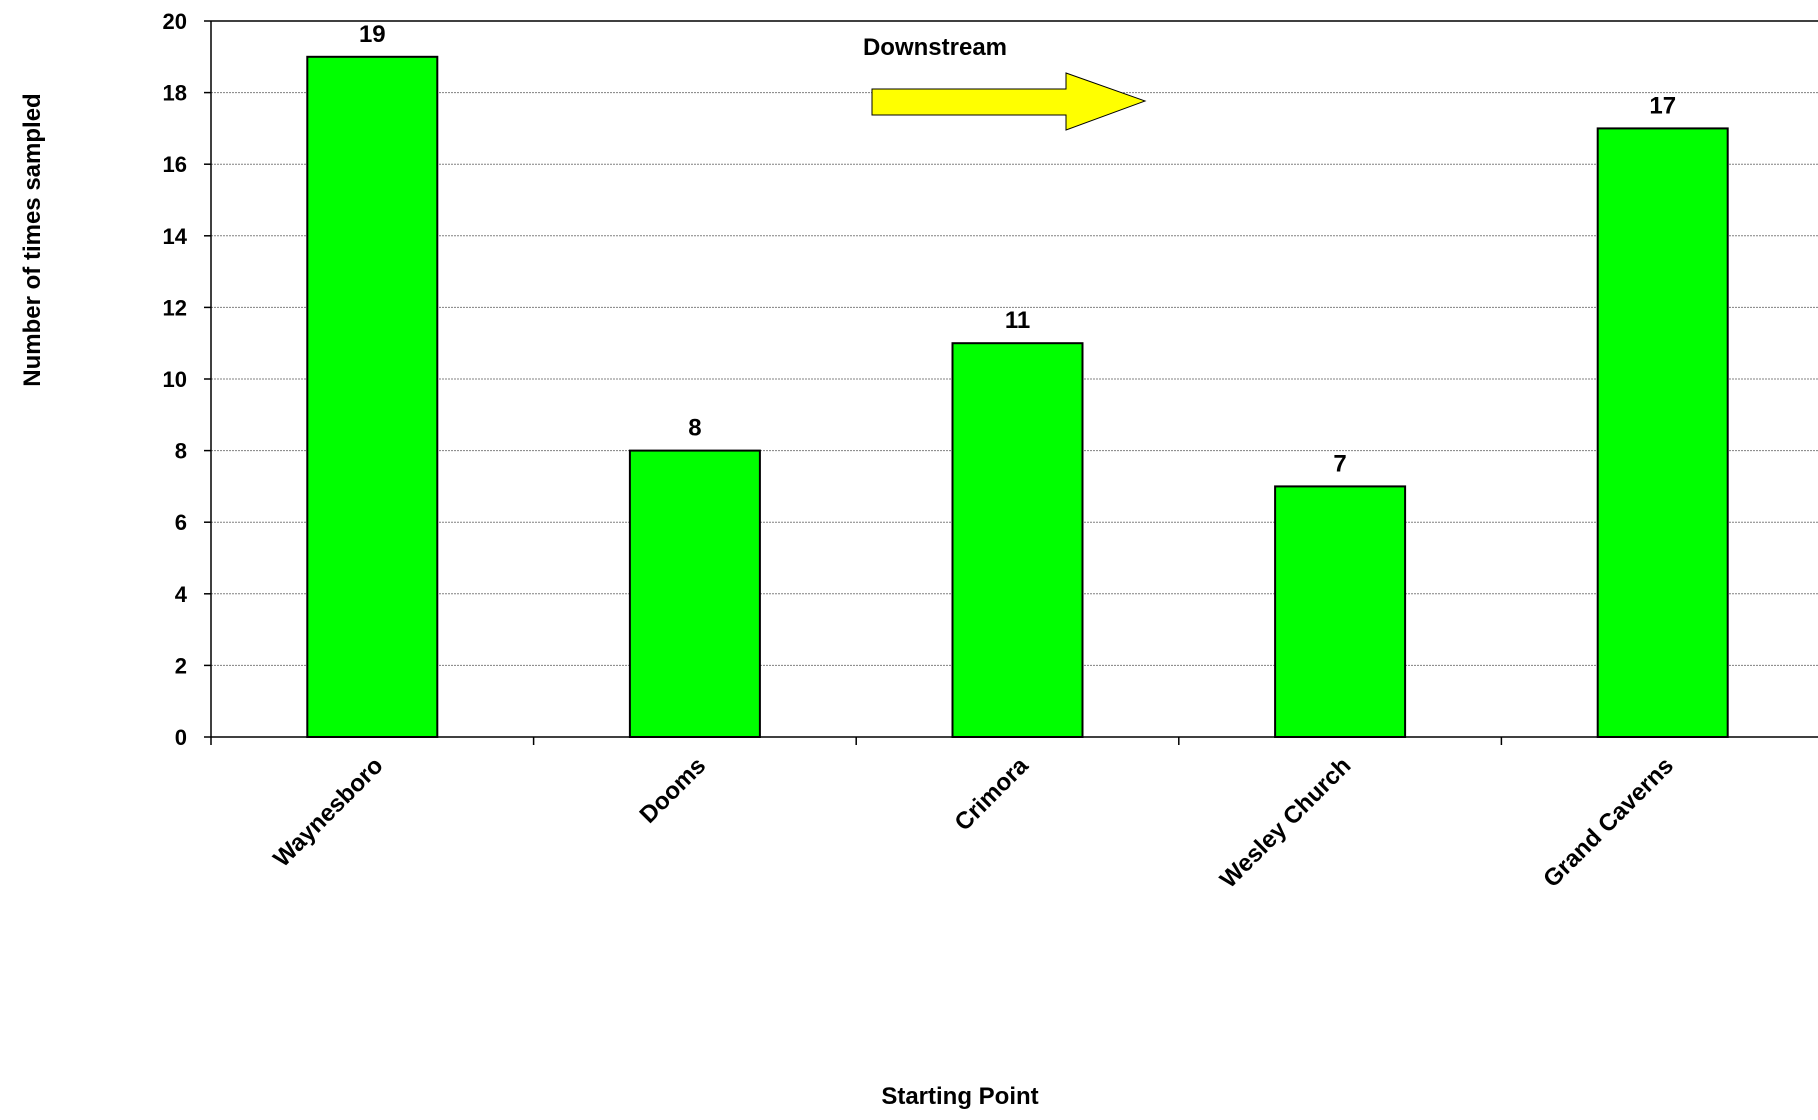  I want to click on downstream-annotation: Downstream, so click(1005, 82).